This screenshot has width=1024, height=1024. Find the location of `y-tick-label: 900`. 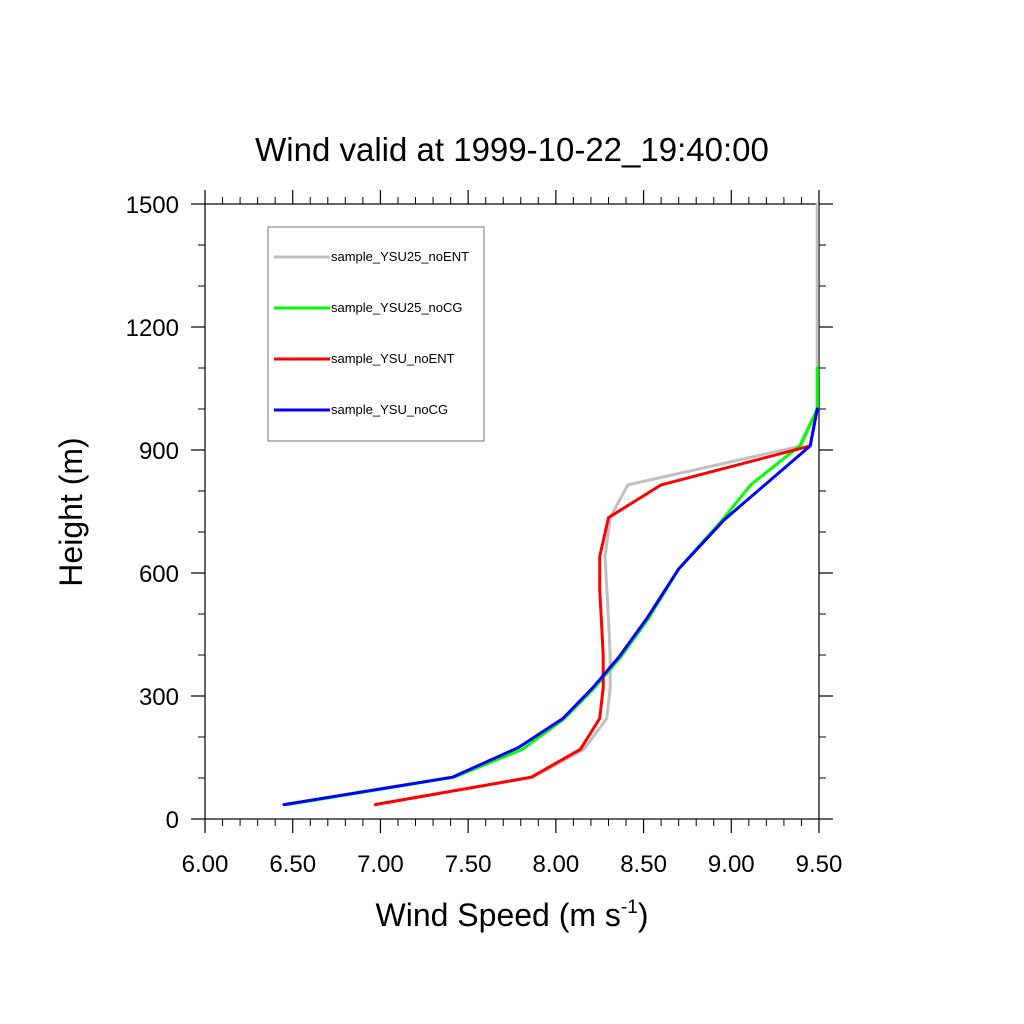

y-tick-label: 900 is located at coordinates (159, 451).